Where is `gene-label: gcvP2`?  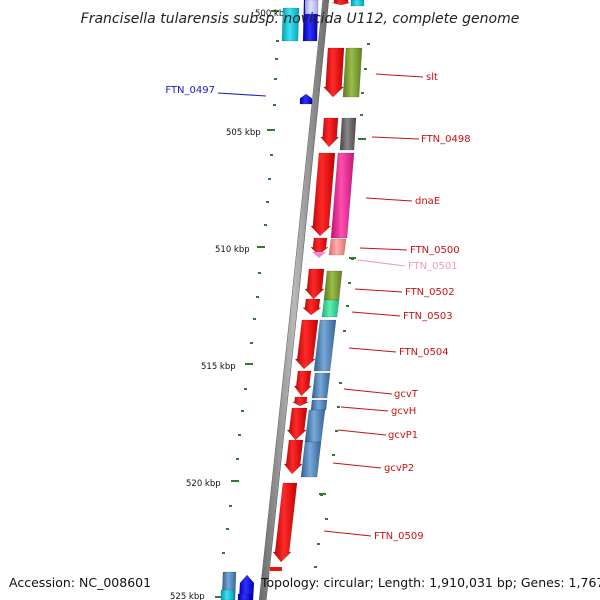
gene-label: gcvP2 is located at coordinates (399, 468).